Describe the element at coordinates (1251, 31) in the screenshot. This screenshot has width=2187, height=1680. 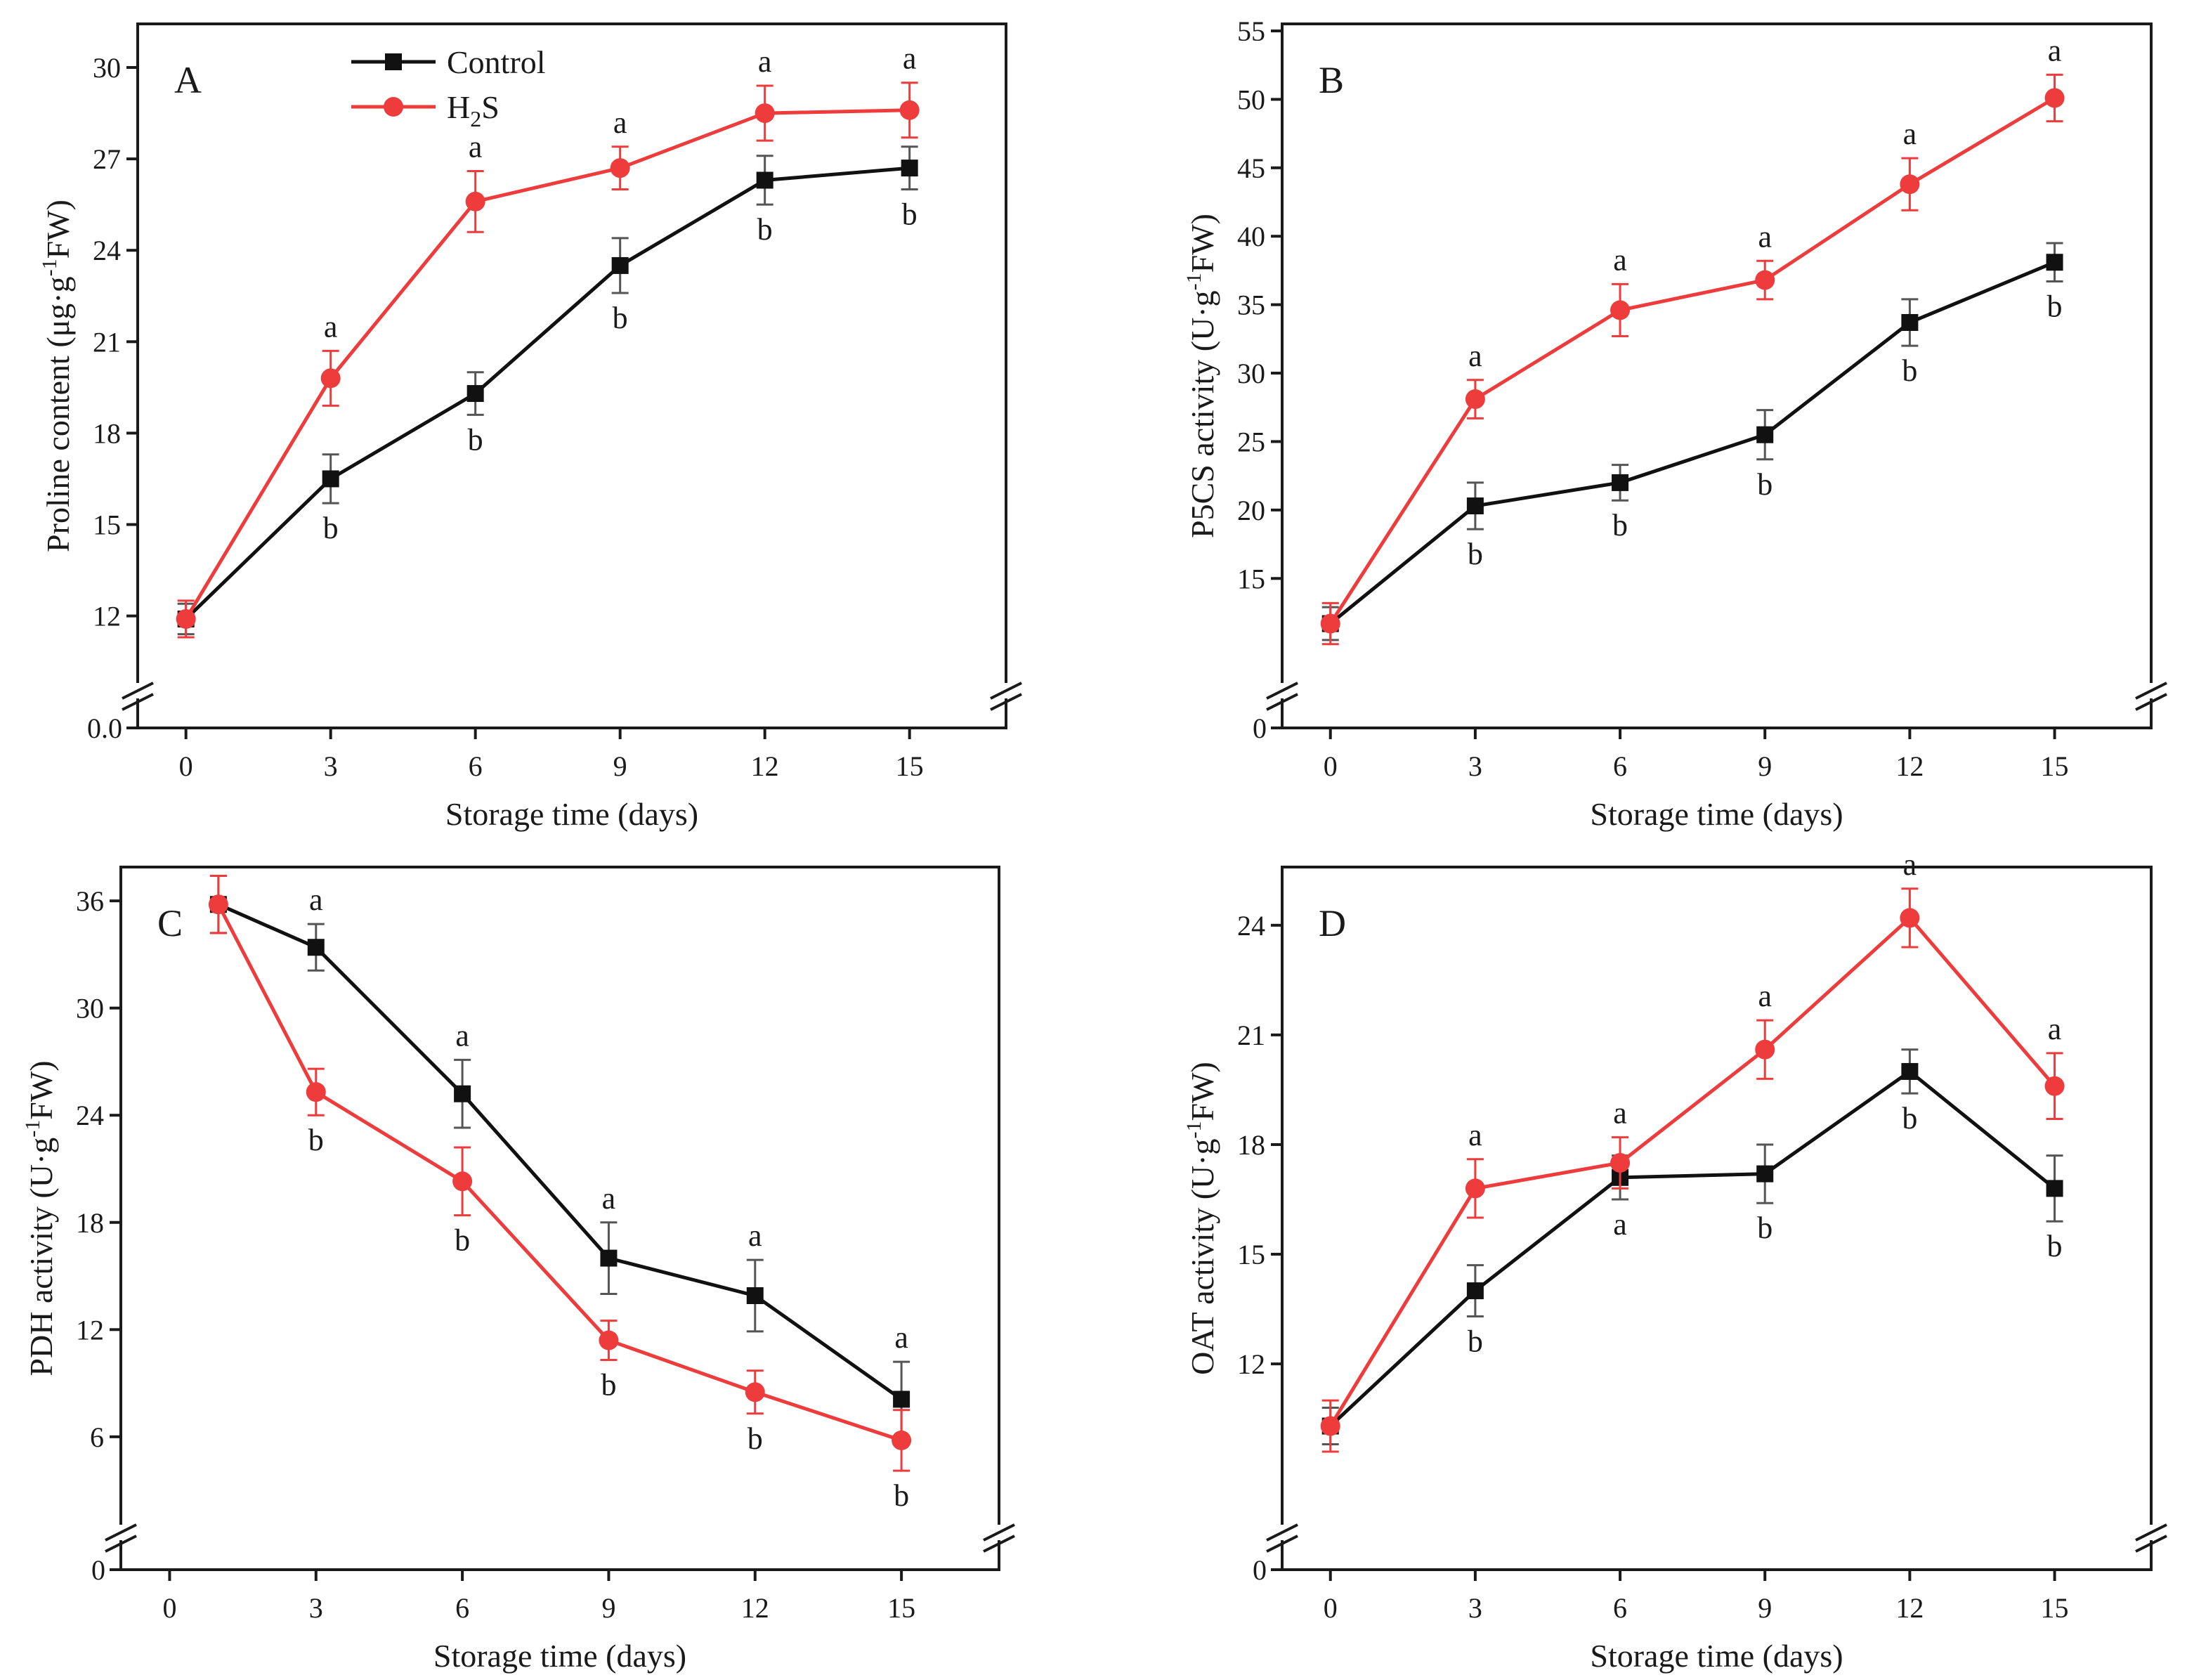
I see `y-tick-label: 55` at that location.